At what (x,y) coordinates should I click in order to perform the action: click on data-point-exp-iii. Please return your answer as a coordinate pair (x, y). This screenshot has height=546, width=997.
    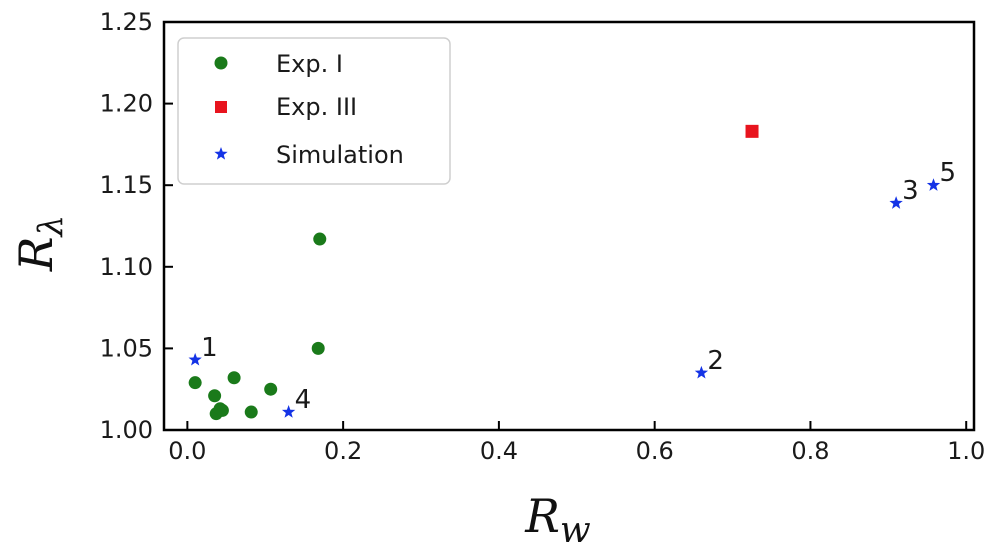
    Looking at the image, I should click on (752, 131).